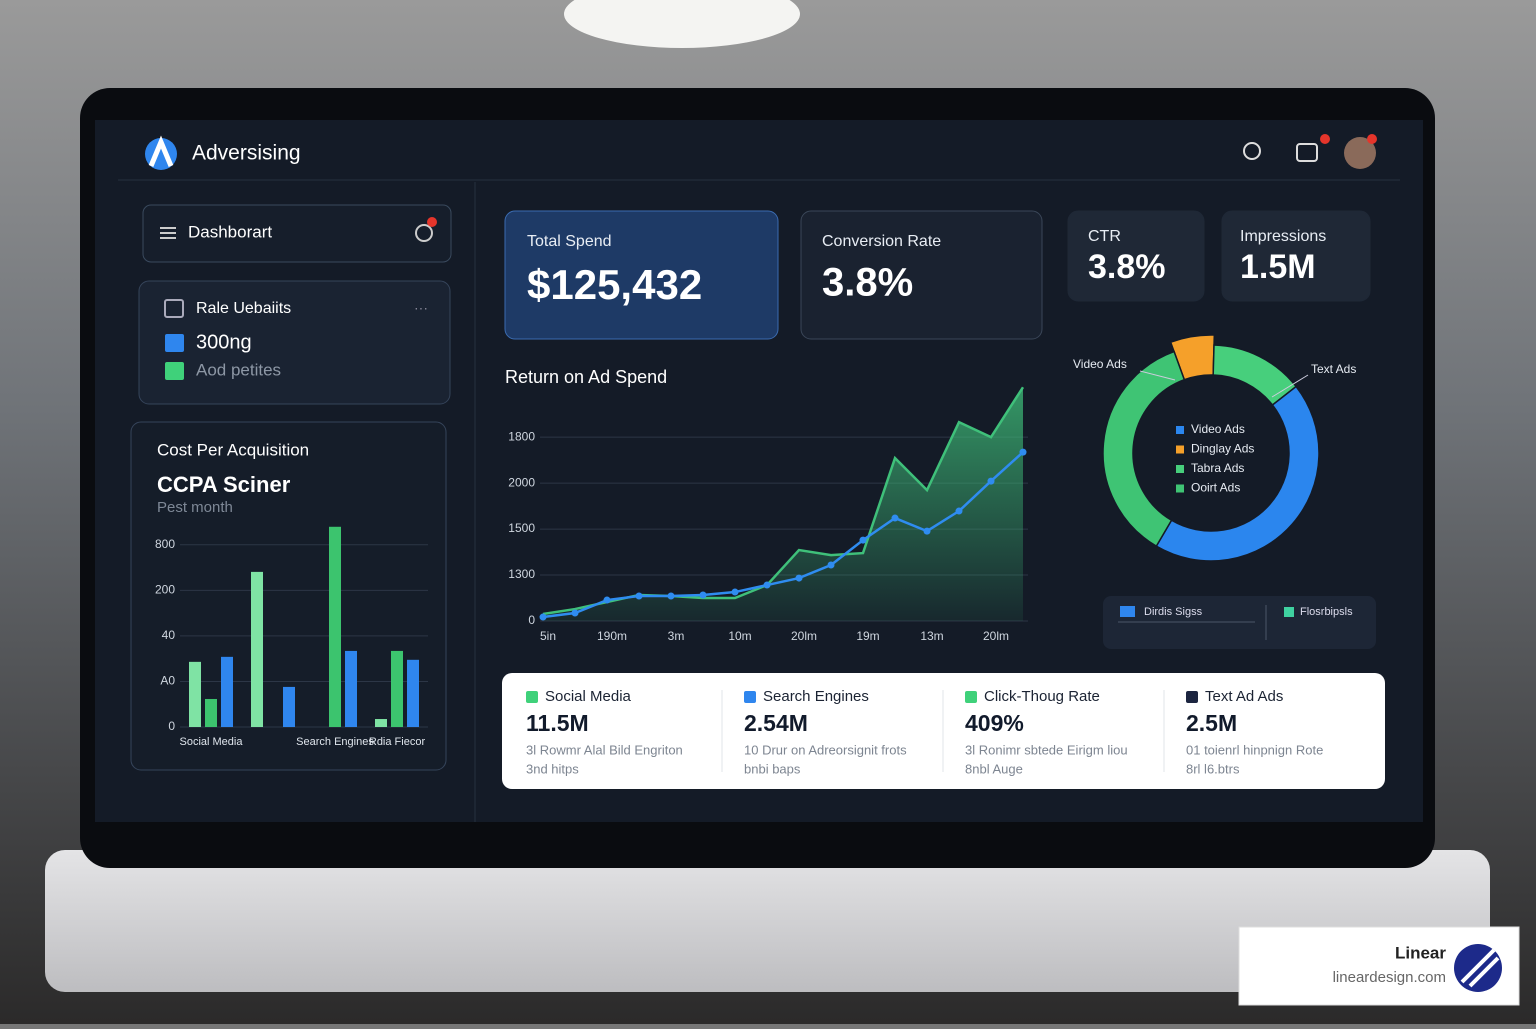 The image size is (1536, 1029). What do you see at coordinates (169, 635) in the screenshot?
I see `y-tick-label: 40` at bounding box center [169, 635].